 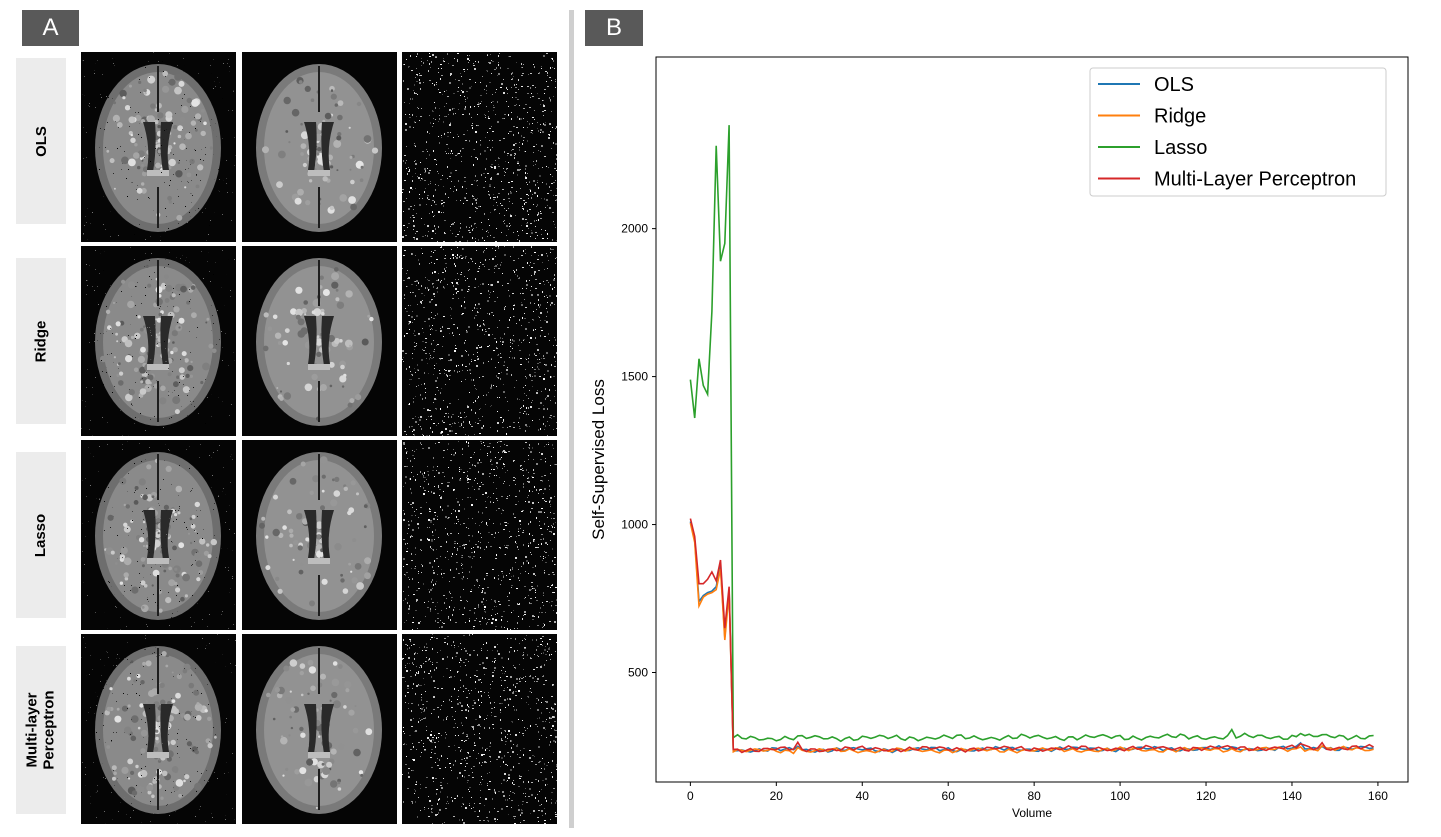 I want to click on legend-label: Lasso, so click(x=1180, y=148).